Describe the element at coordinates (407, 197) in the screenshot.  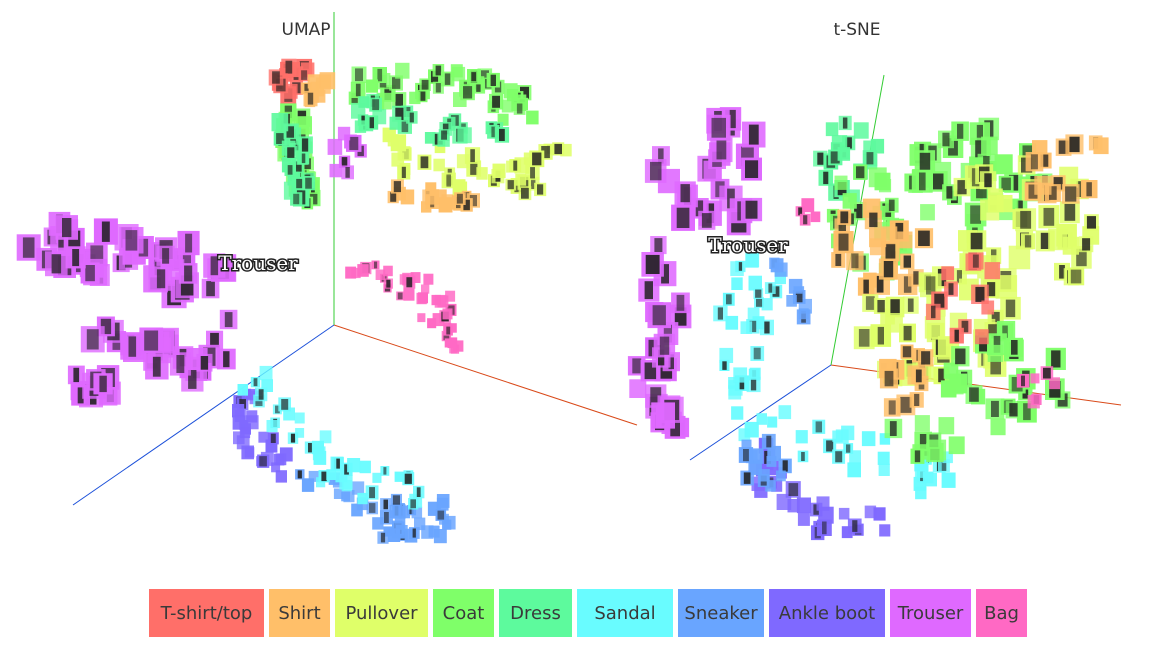
I see `umap-shirt-thumb` at that location.